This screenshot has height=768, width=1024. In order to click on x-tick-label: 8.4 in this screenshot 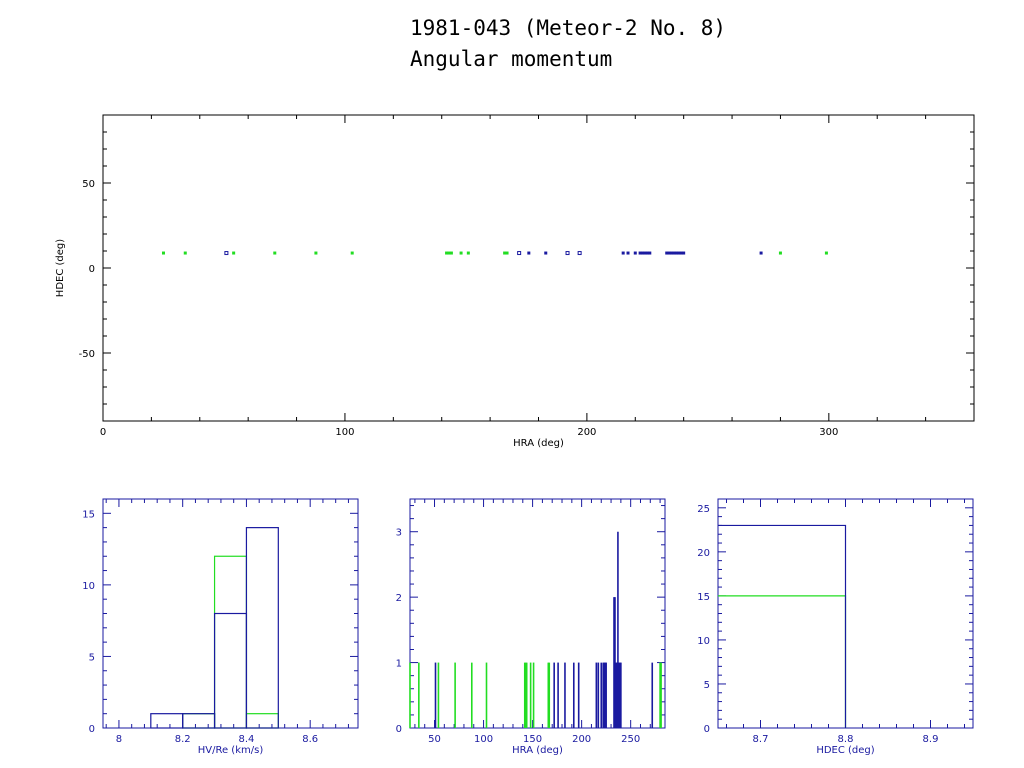, I will do `click(246, 739)`.